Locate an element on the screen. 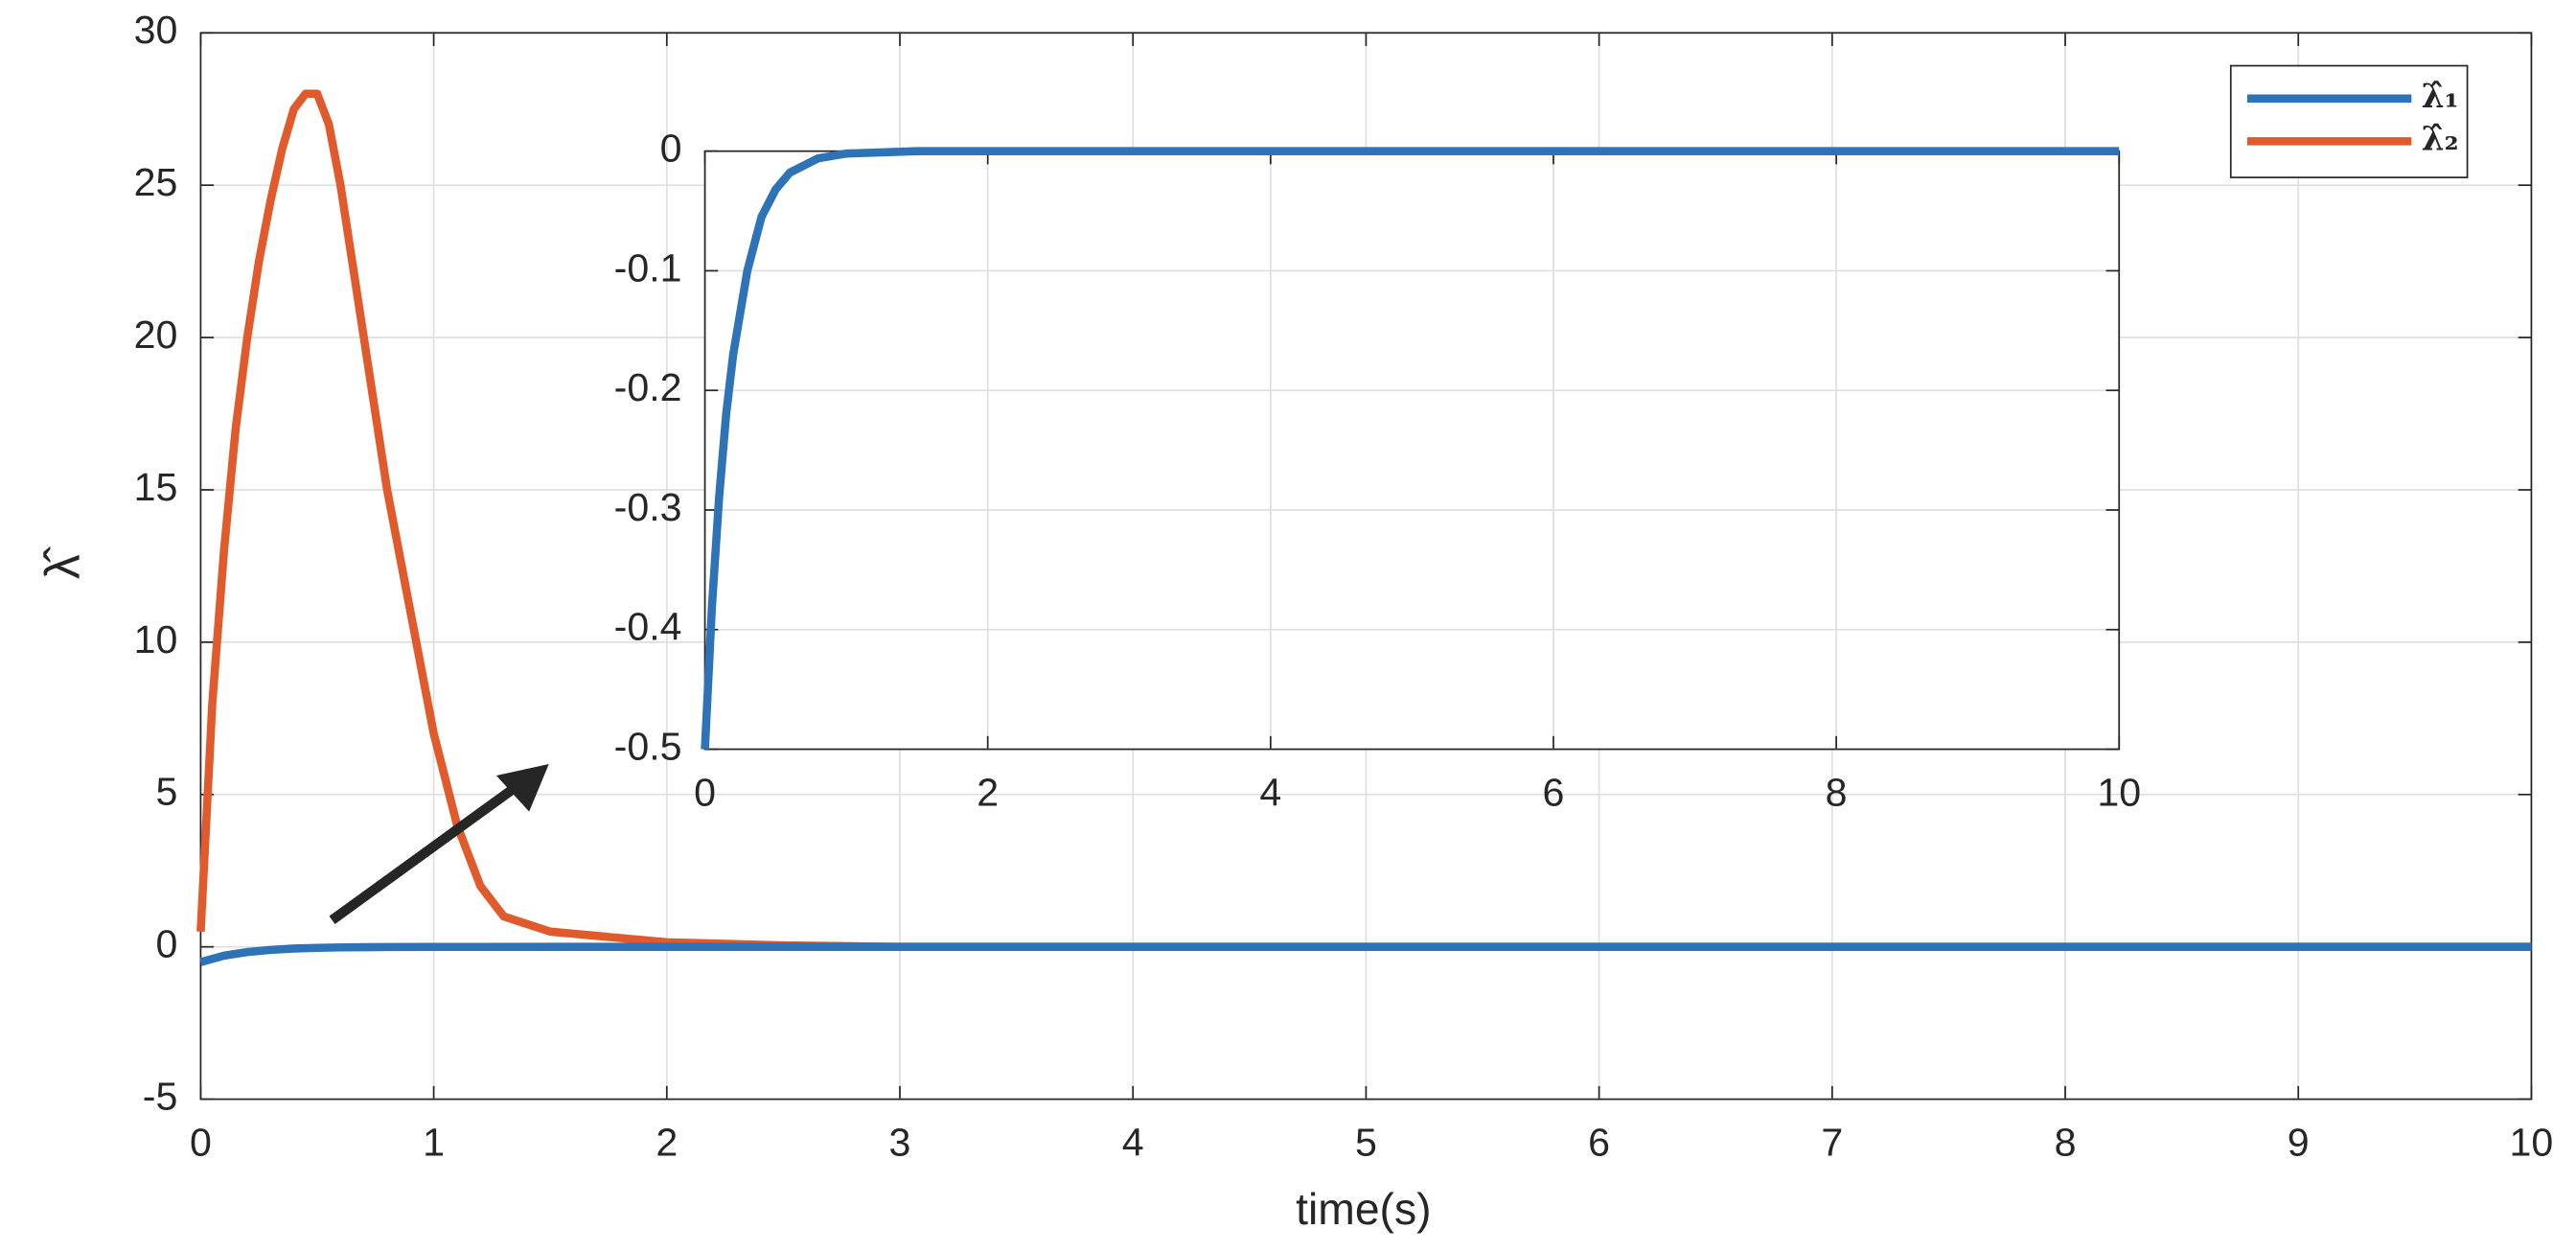 The height and width of the screenshot is (1252, 2576). arrow is located at coordinates (439, 843).